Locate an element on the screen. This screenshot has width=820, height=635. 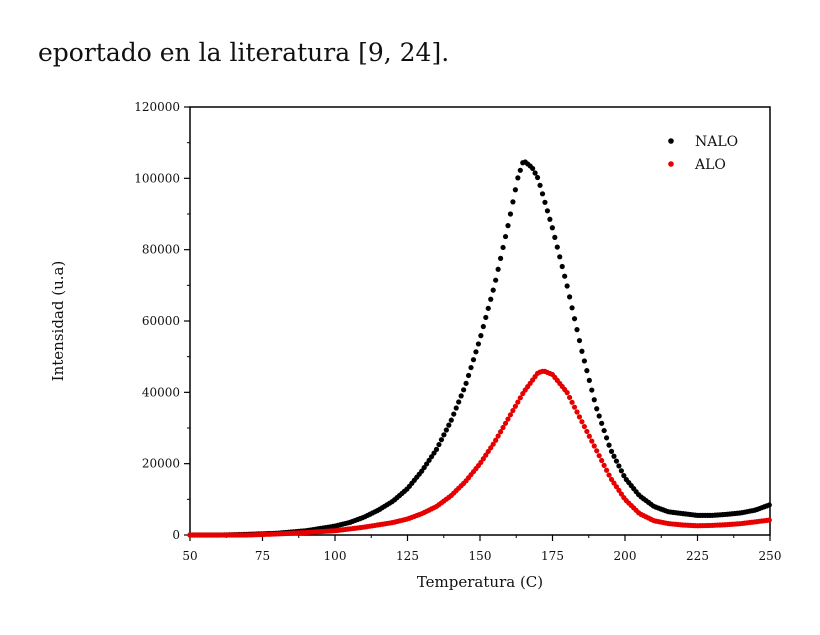
legend-label: NALO is located at coordinates (716, 142).